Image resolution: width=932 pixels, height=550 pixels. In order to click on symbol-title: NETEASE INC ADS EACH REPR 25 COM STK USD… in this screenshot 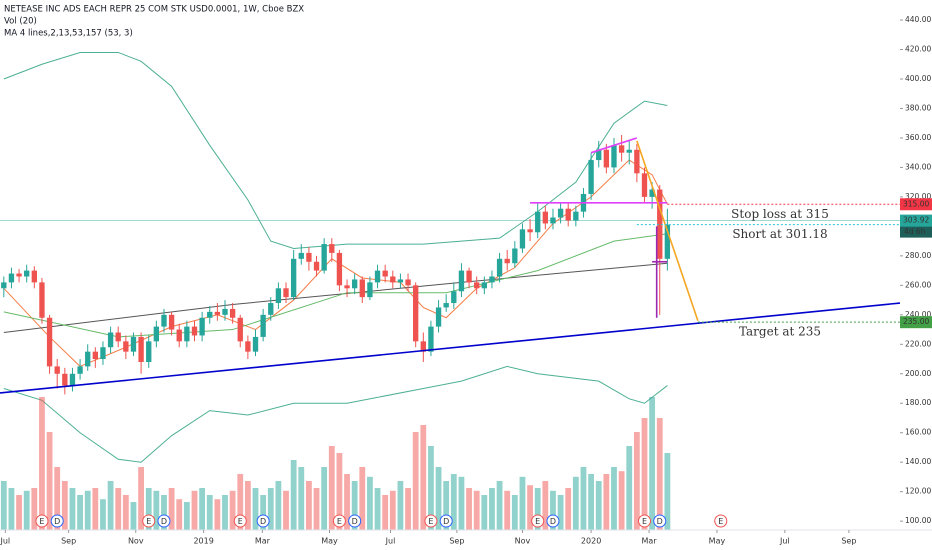, I will do `click(154, 10)`.